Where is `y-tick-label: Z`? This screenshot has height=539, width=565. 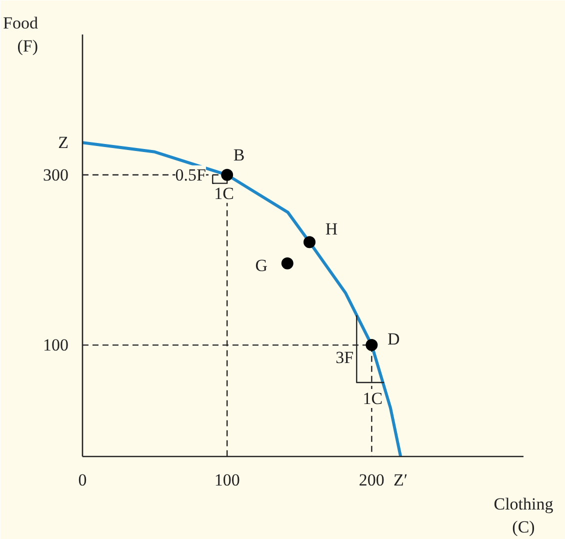 y-tick-label: Z is located at coordinates (63, 142).